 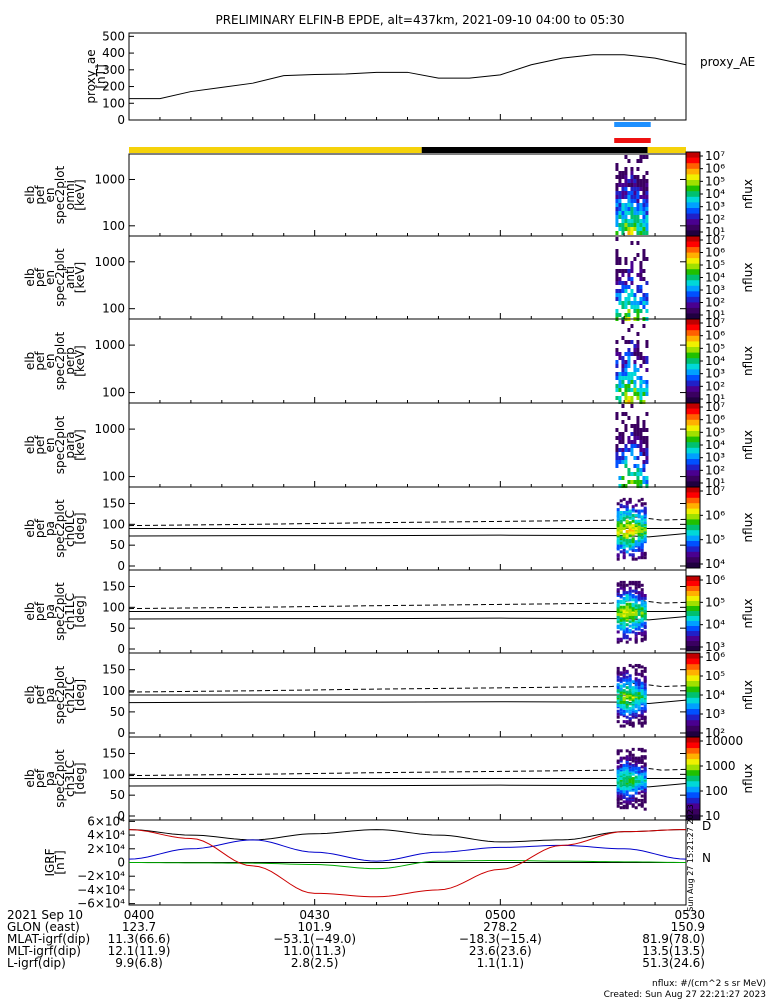 I want to click on colorbar-tick-label: 10⁴, so click(x=715, y=564).